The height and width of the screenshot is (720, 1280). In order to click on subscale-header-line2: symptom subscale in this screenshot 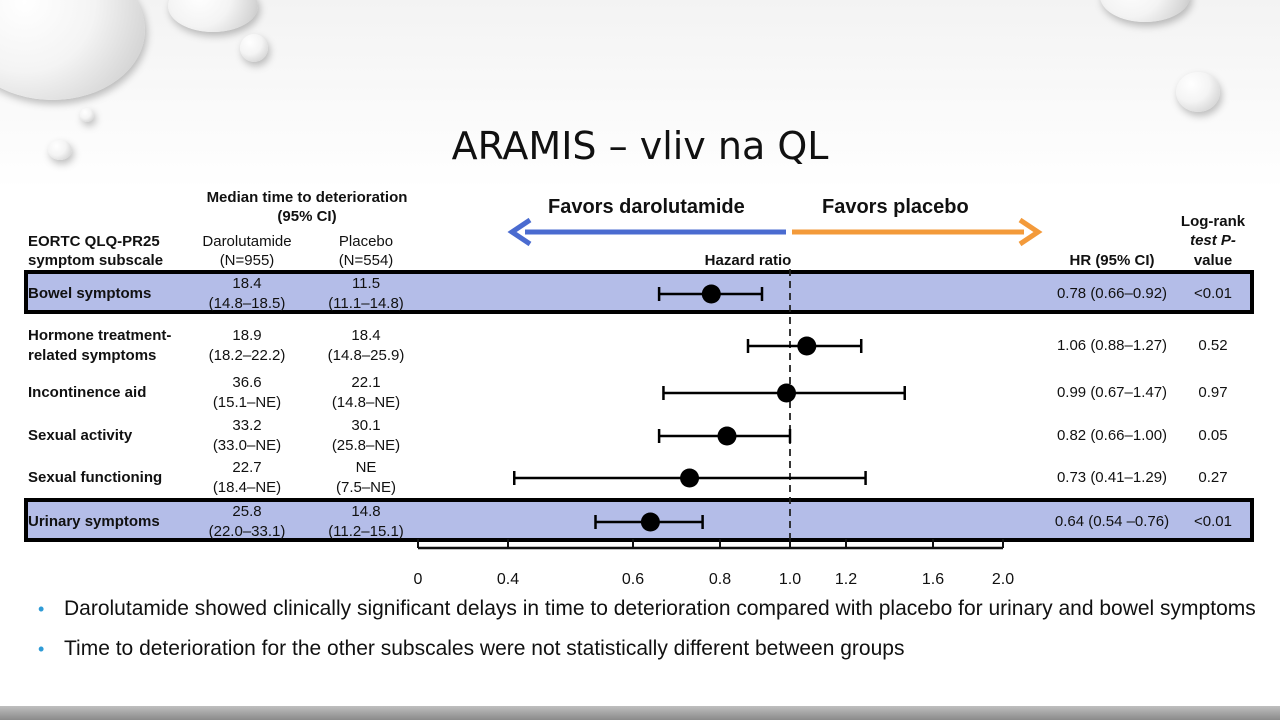, I will do `click(96, 260)`.